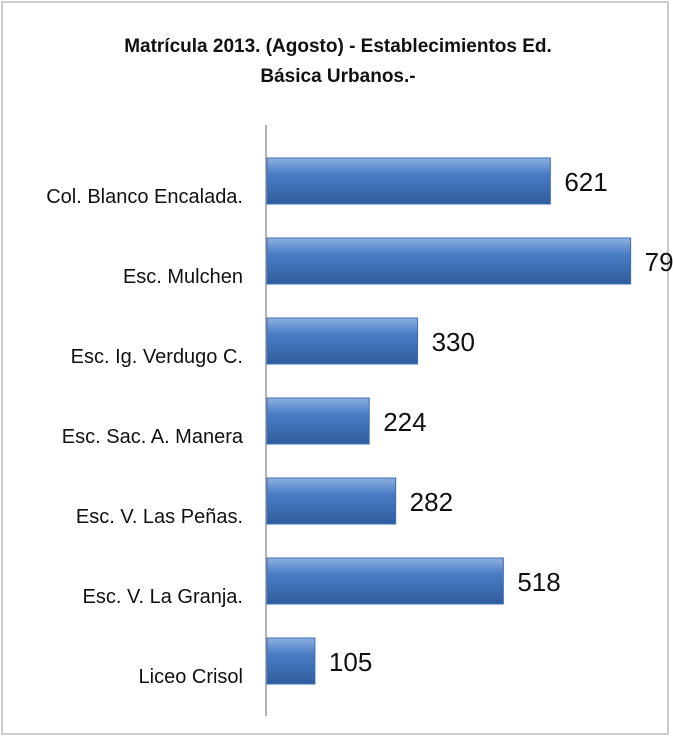 This screenshot has height=738, width=673. What do you see at coordinates (163, 597) in the screenshot?
I see `category-label: Esc. V. La Granja.` at bounding box center [163, 597].